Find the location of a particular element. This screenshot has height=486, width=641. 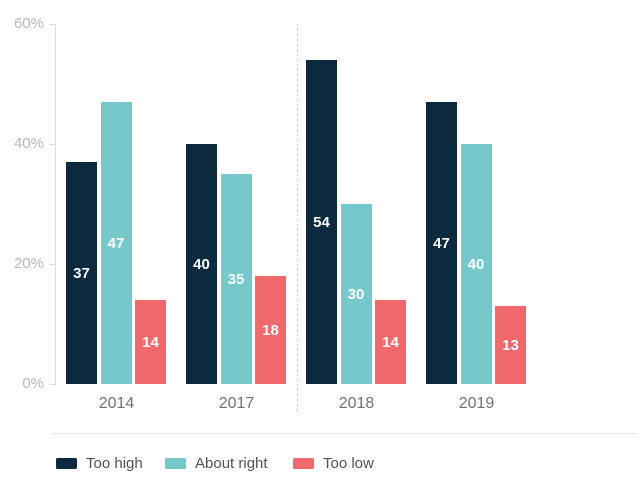

bar-too-high: 54 is located at coordinates (321, 222).